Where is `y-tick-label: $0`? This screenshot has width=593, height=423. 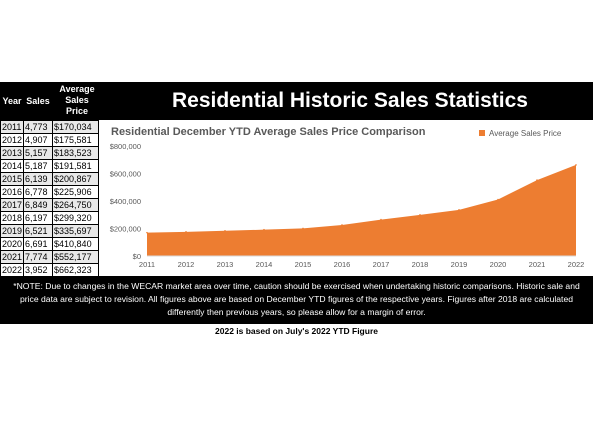
y-tick-label: $0 is located at coordinates (137, 256).